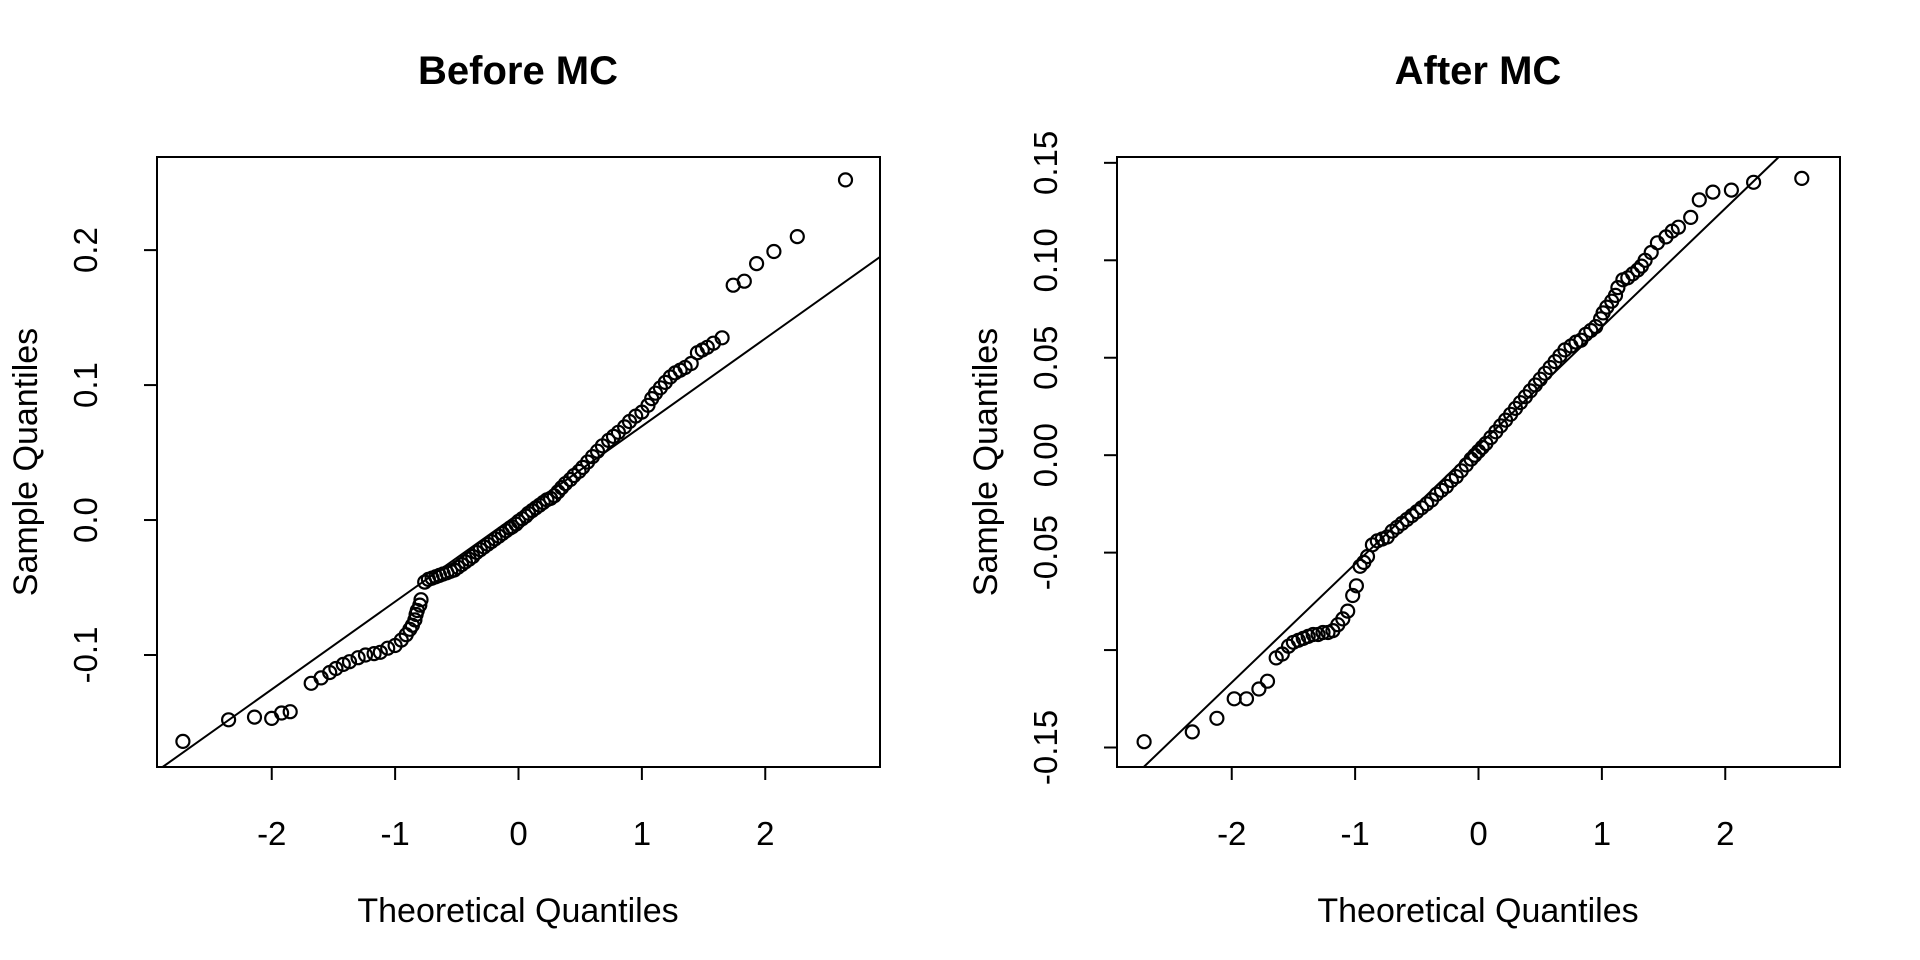 The height and width of the screenshot is (960, 1920). I want to click on y-tick-label: 0.2, so click(85, 250).